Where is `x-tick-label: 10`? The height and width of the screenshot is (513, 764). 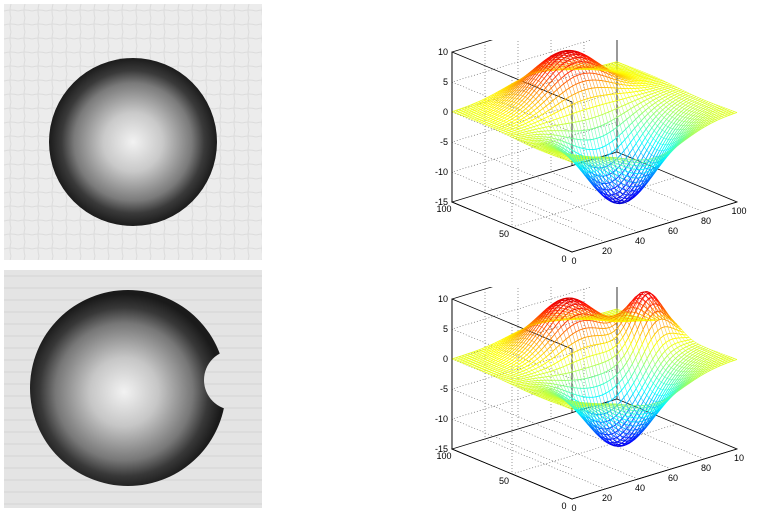 x-tick-label: 10 is located at coordinates (739, 458).